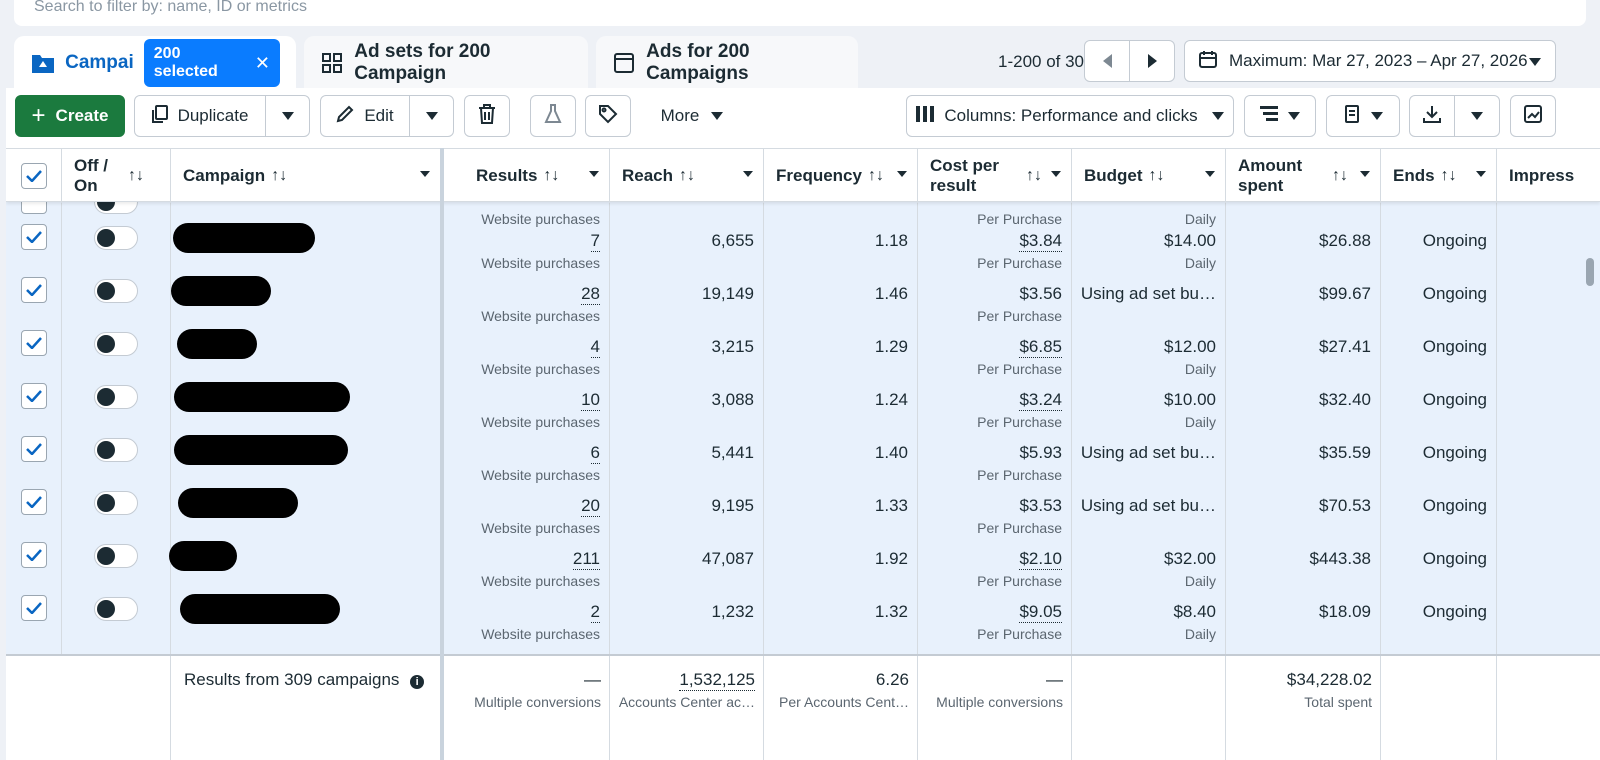 The height and width of the screenshot is (760, 1600). Describe the element at coordinates (595, 612) in the screenshot. I see `results-value: 2` at that location.